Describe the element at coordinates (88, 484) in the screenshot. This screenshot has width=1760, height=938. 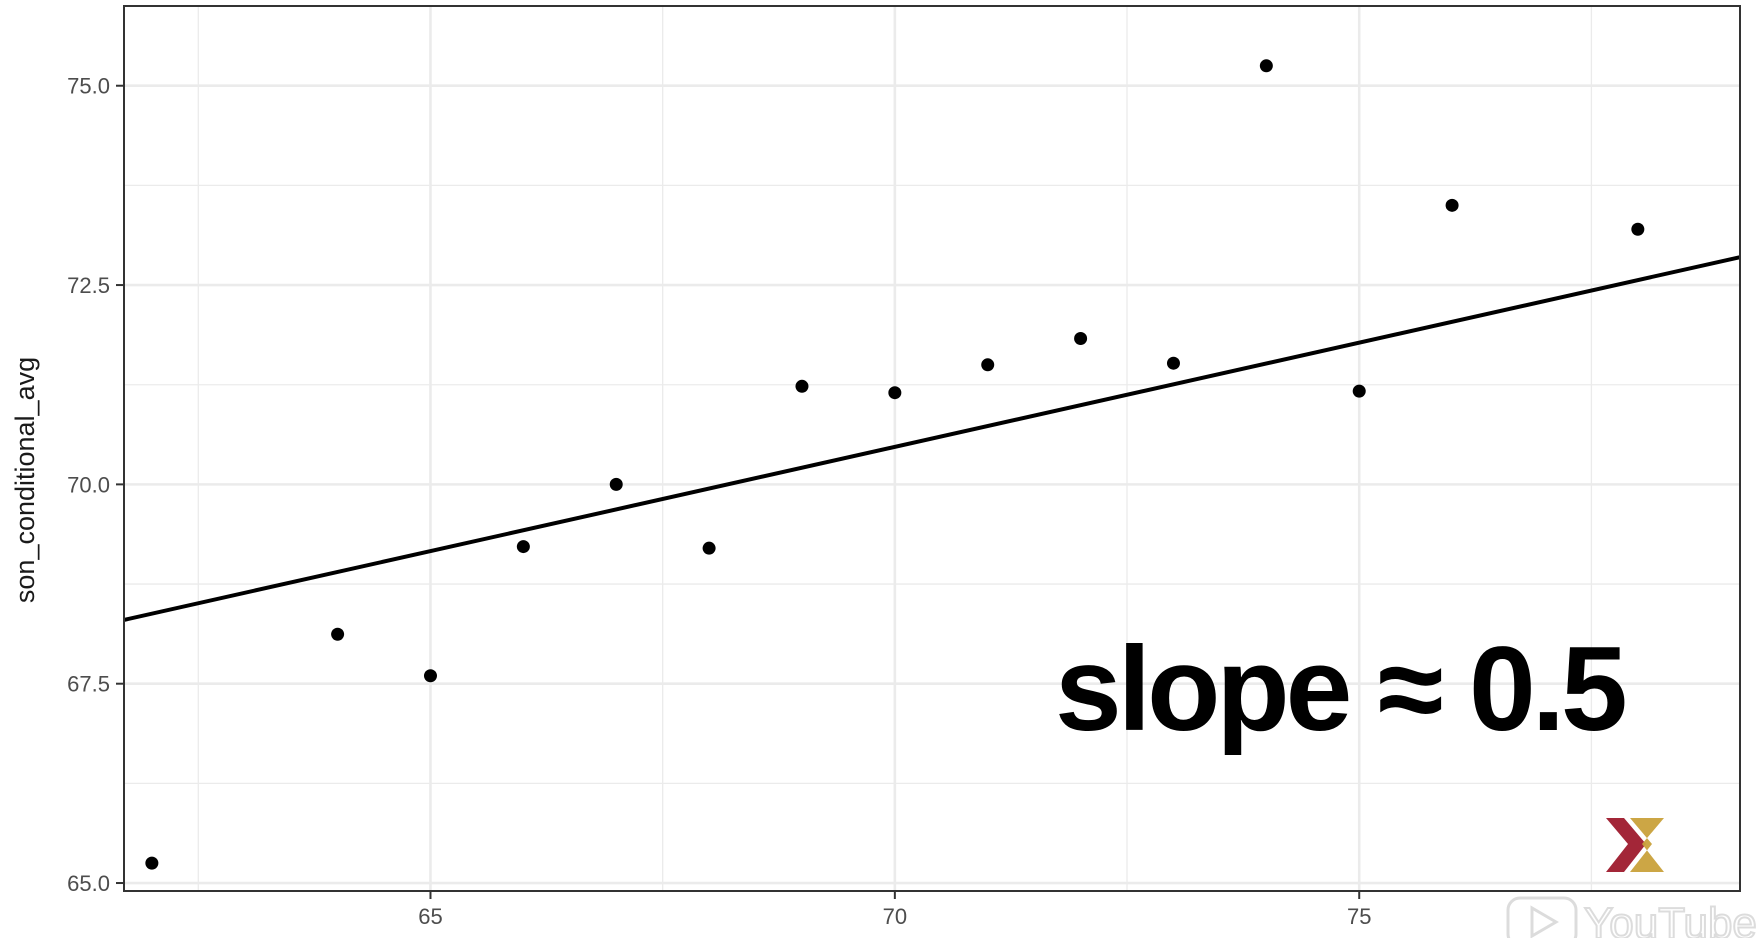
I see `y-tick-label: 70.0` at that location.